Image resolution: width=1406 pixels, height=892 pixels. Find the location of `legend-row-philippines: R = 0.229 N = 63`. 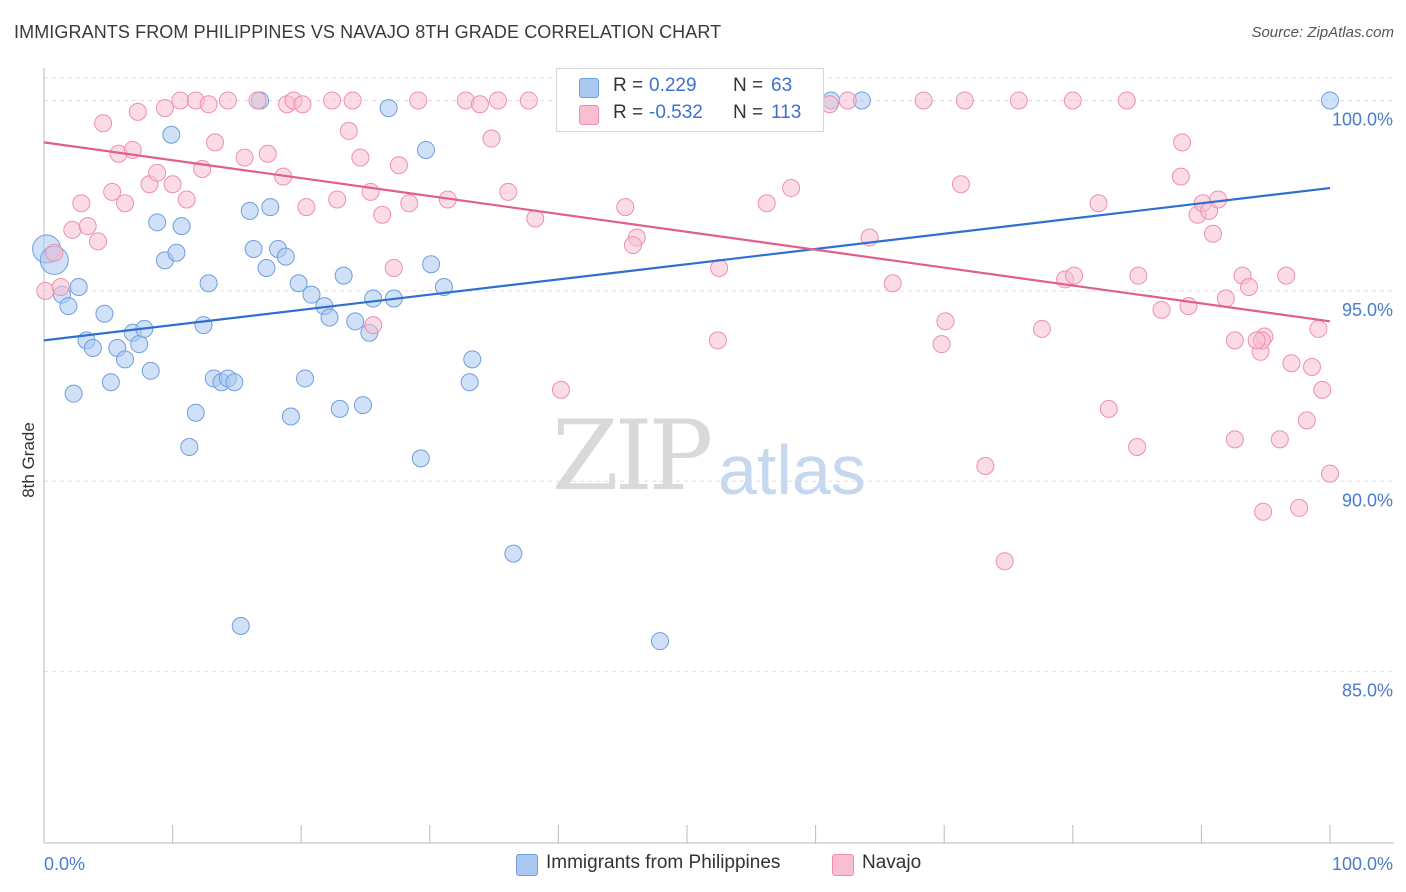

legend-row-philippines: R = 0.229 N = 63 is located at coordinates (690, 88).